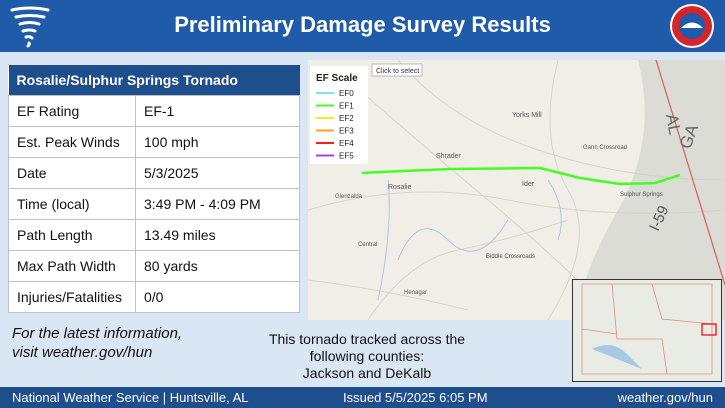 The width and height of the screenshot is (725, 408). Describe the element at coordinates (82, 352) in the screenshot. I see `info-line: visit weather.gov/hun` at that location.